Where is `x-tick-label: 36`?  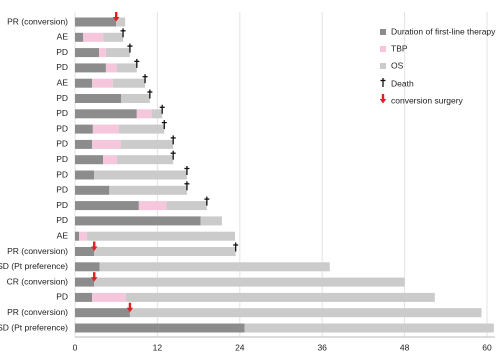 x-tick-label: 36 is located at coordinates (322, 346).